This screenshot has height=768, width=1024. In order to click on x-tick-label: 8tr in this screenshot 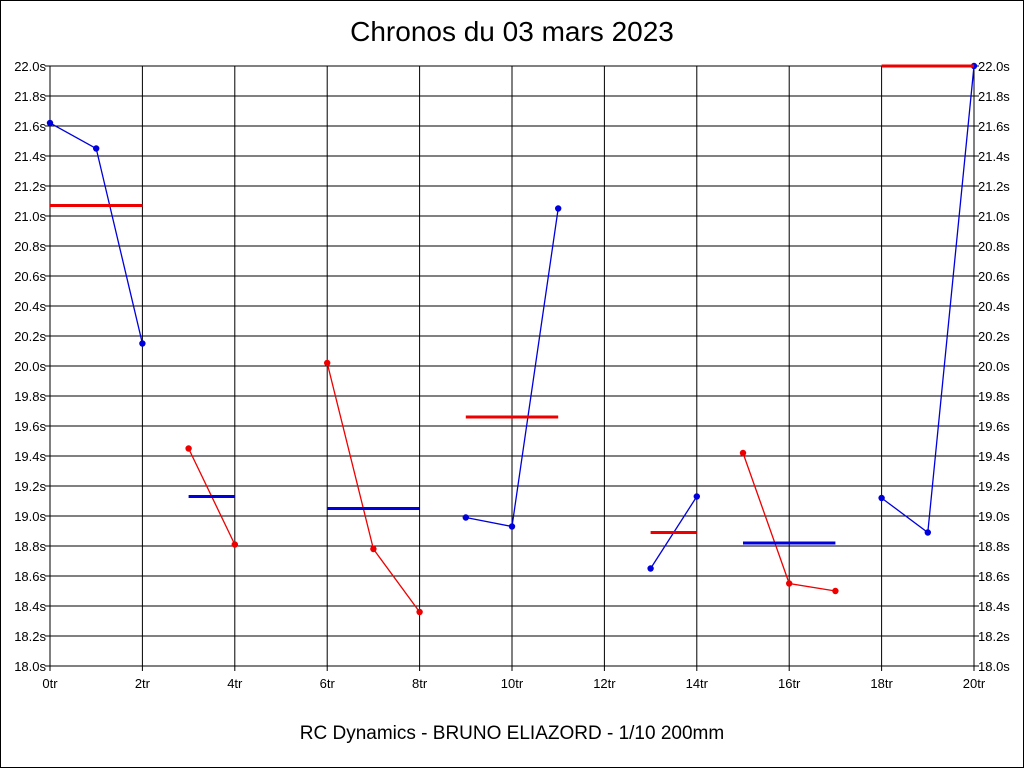, I will do `click(420, 683)`.